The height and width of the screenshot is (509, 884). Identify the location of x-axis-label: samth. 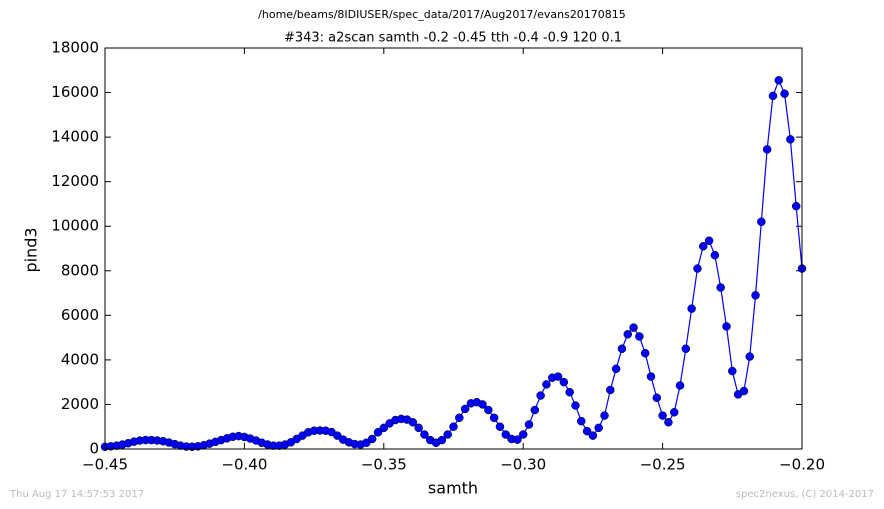
(453, 488).